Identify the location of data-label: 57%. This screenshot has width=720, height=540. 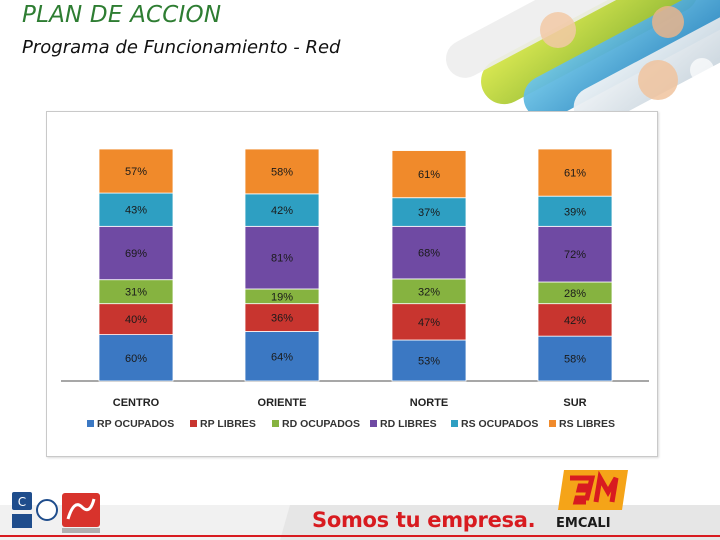
(136, 172).